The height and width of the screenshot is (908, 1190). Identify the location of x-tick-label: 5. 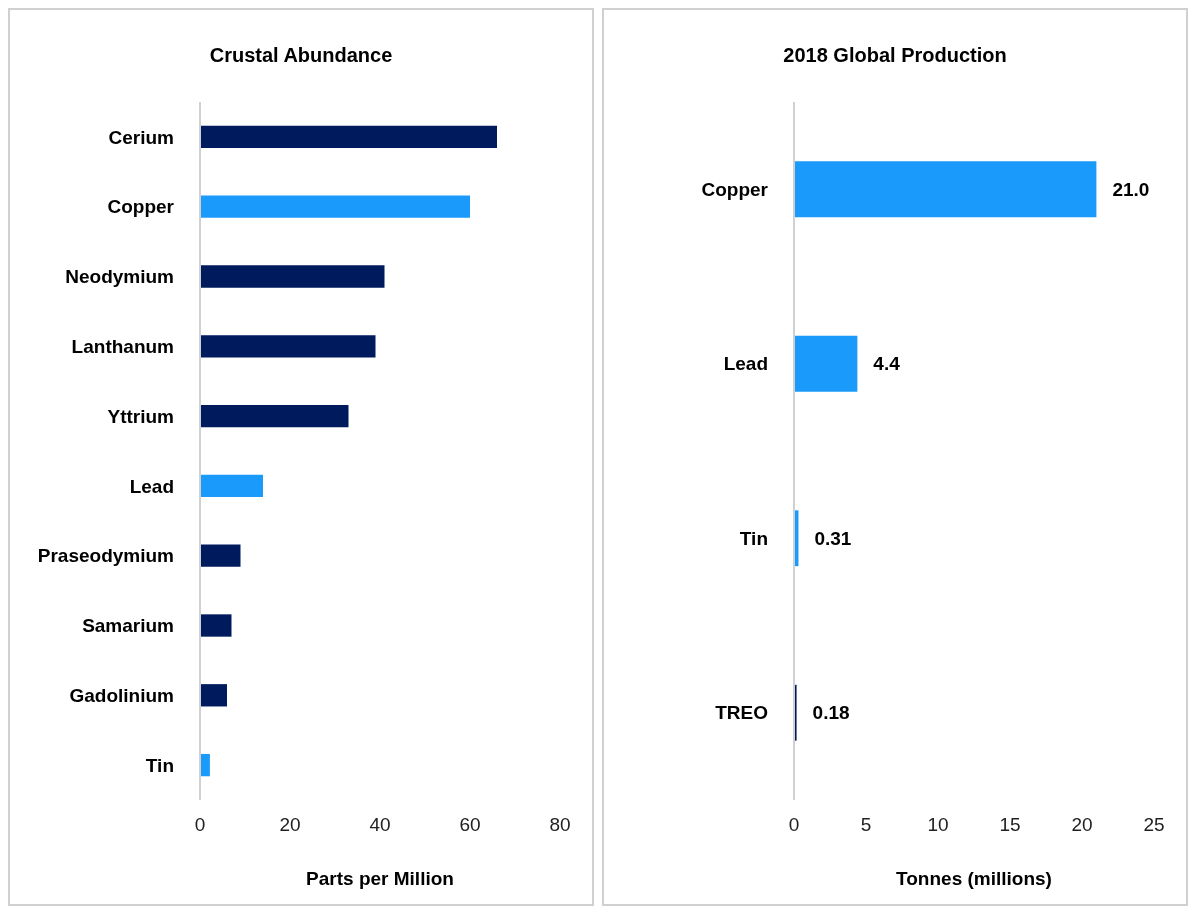
(866, 825).